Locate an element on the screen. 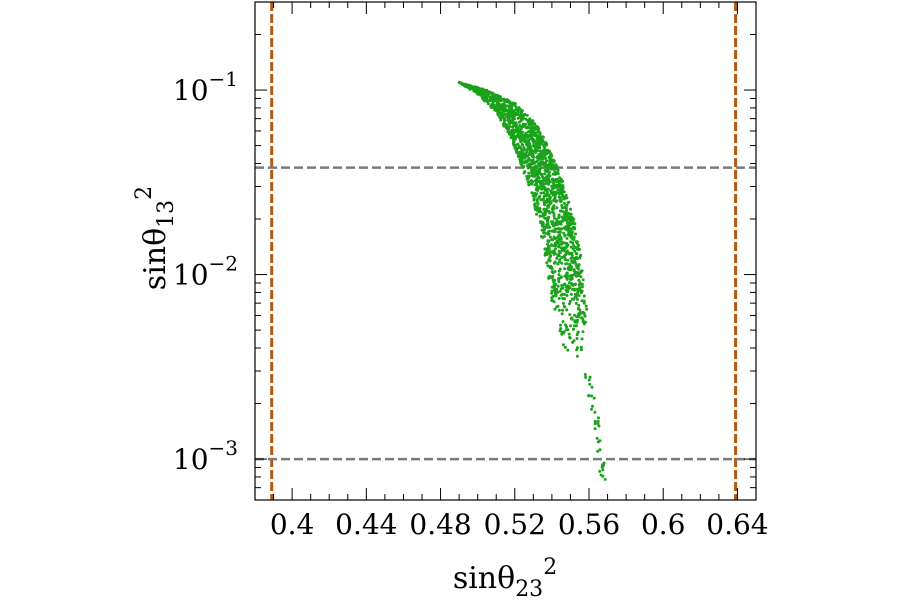 This screenshot has height=600, width=900. x-tick-label: 0.4 is located at coordinates (292, 524).